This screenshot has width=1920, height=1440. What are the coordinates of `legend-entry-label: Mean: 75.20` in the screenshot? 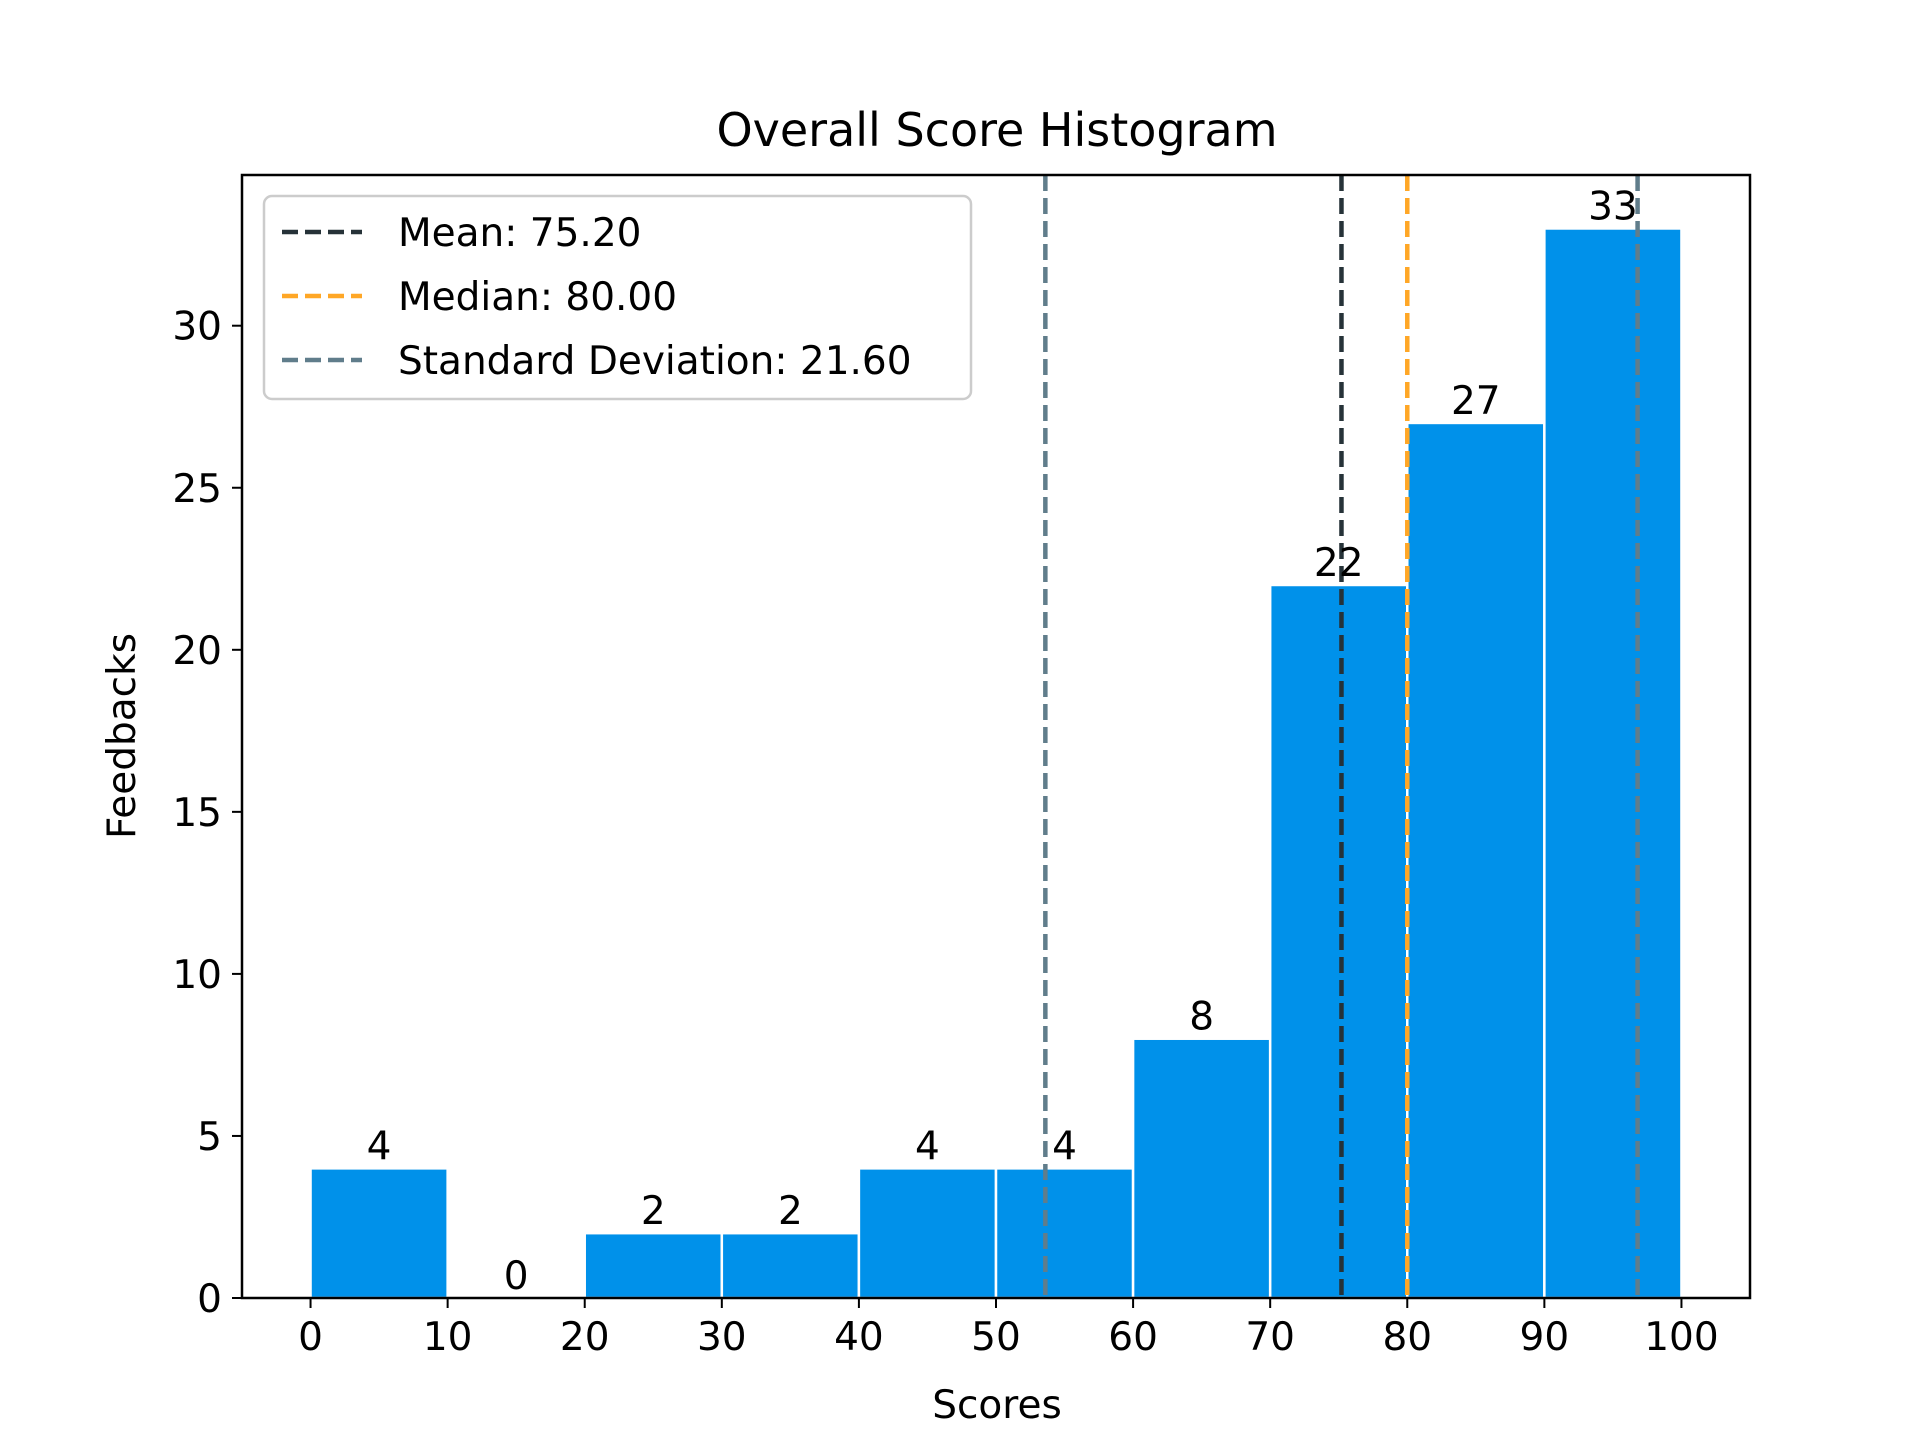 It's located at (519, 233).